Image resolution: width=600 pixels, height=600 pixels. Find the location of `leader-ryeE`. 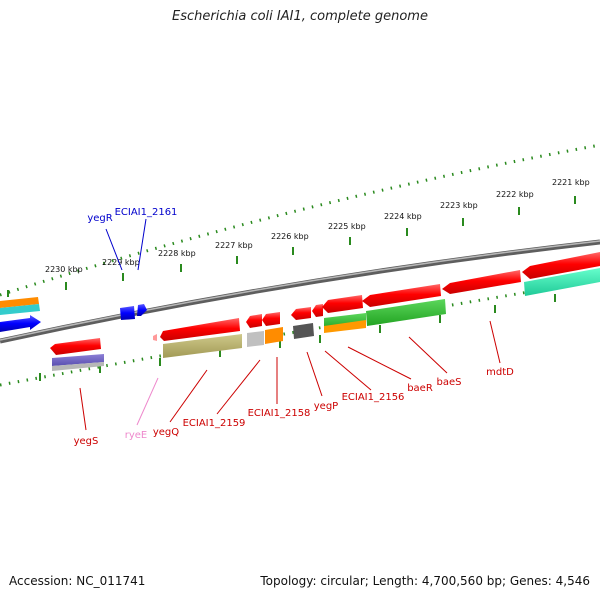

leader-ryeE is located at coordinates (147, 401).